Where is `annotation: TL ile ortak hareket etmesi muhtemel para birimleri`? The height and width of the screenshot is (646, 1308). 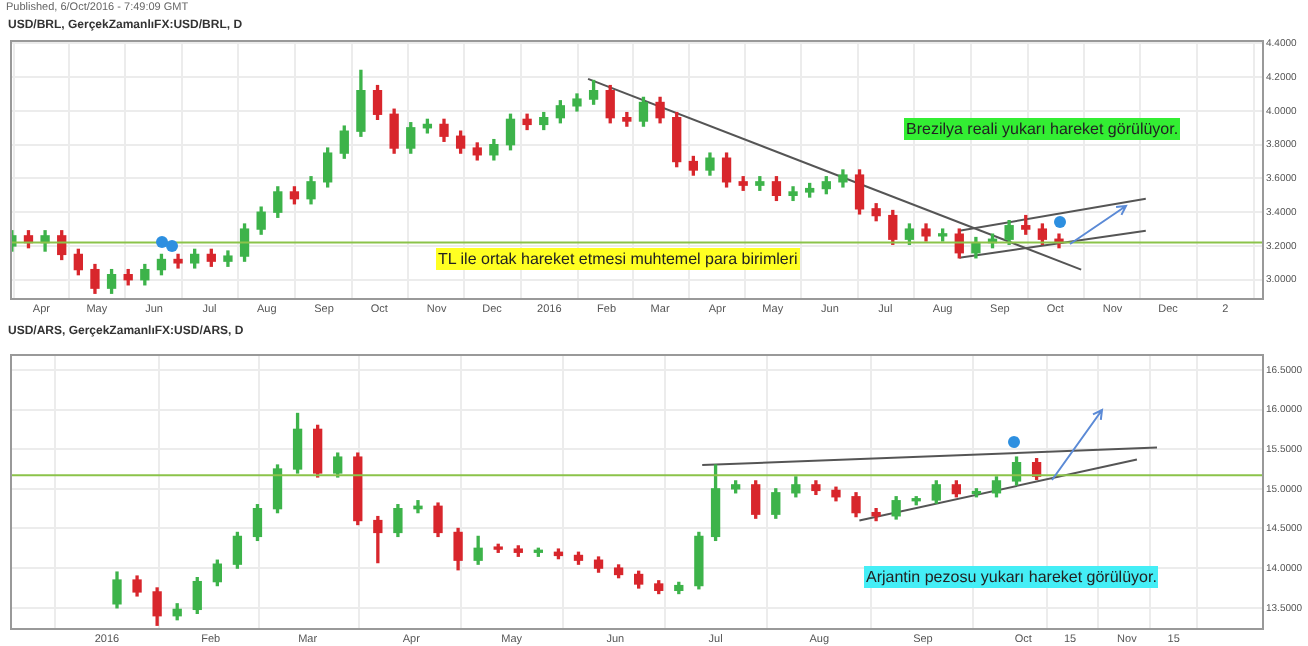 annotation: TL ile ortak hareket etmesi muhtemel para birimleri is located at coordinates (618, 259).